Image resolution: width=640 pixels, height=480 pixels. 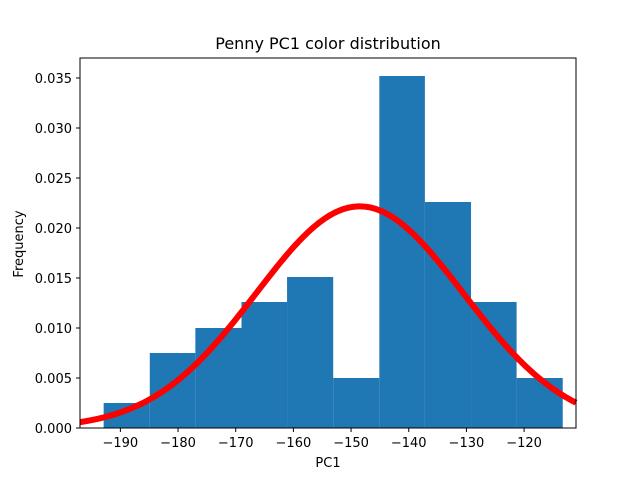 I want to click on x-axis-ticks: −190 −180 −170 −160 −150 −140 −130 −120, so click(x=322, y=439).